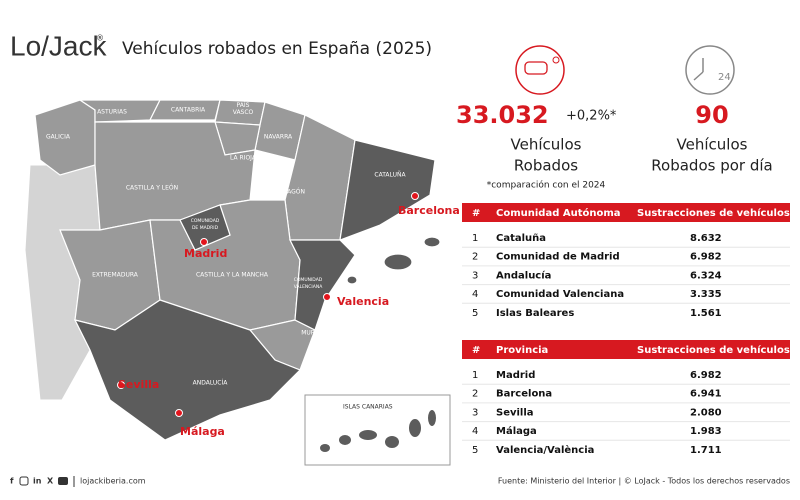 The height and width of the screenshot is (500, 800). I want to click on inset-box, so click(377, 430).